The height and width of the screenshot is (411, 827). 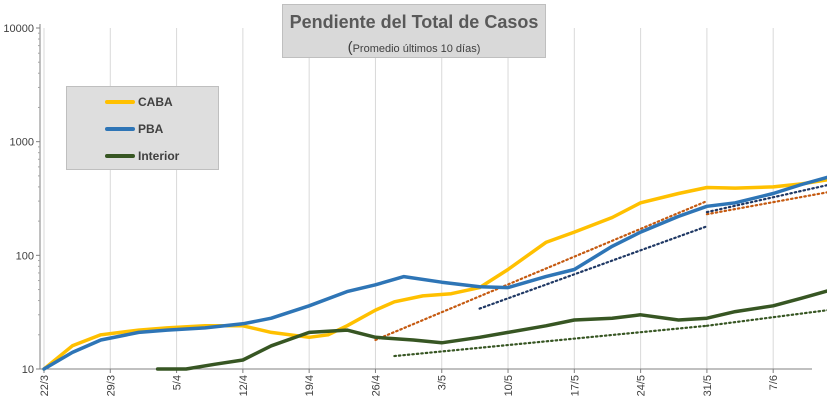 I want to click on legend-item-pba: PBA, so click(x=143, y=129).